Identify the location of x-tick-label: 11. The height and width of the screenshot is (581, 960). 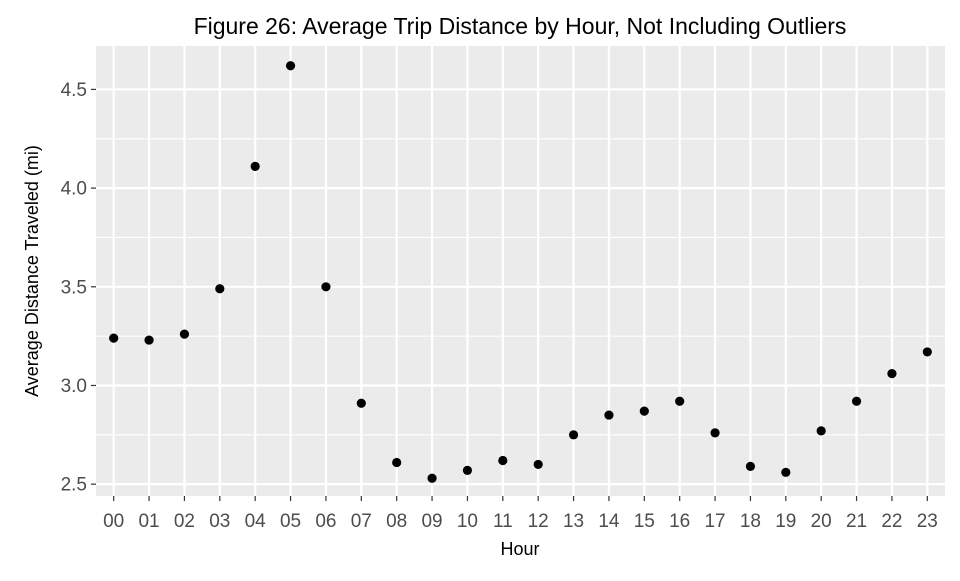
(503, 521).